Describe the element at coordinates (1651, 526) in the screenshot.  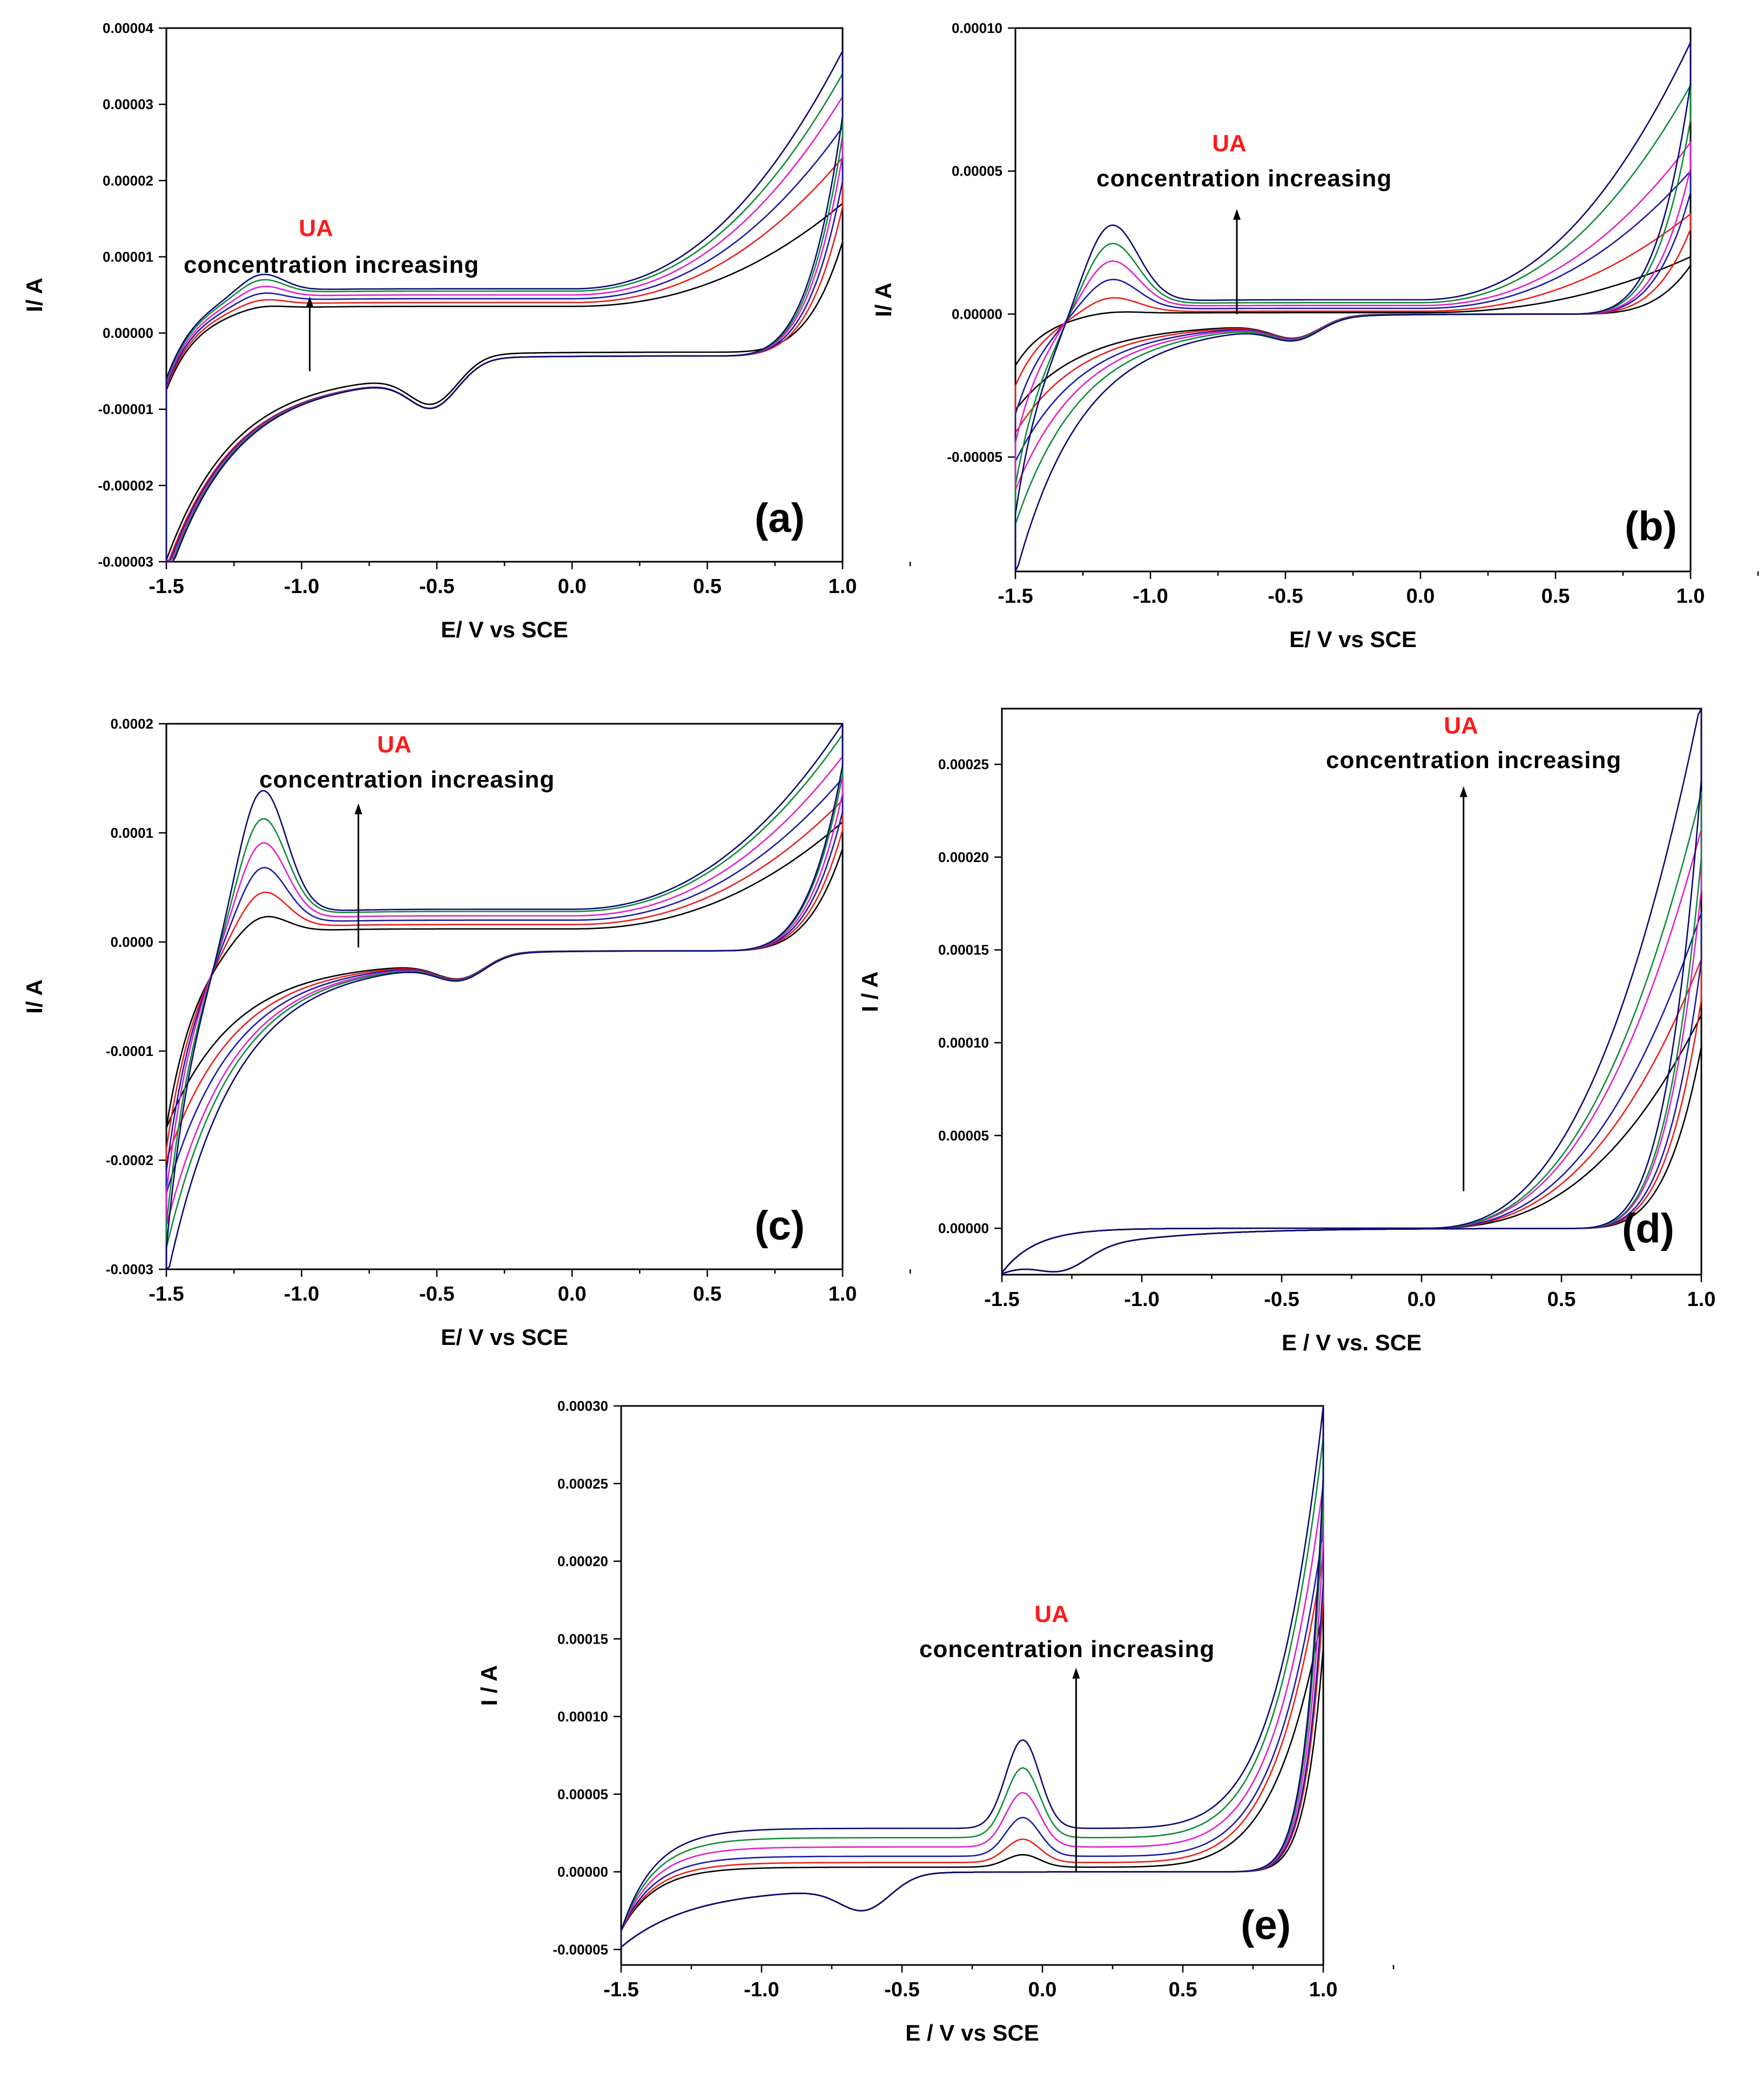
I see `panel-label: (b)` at that location.